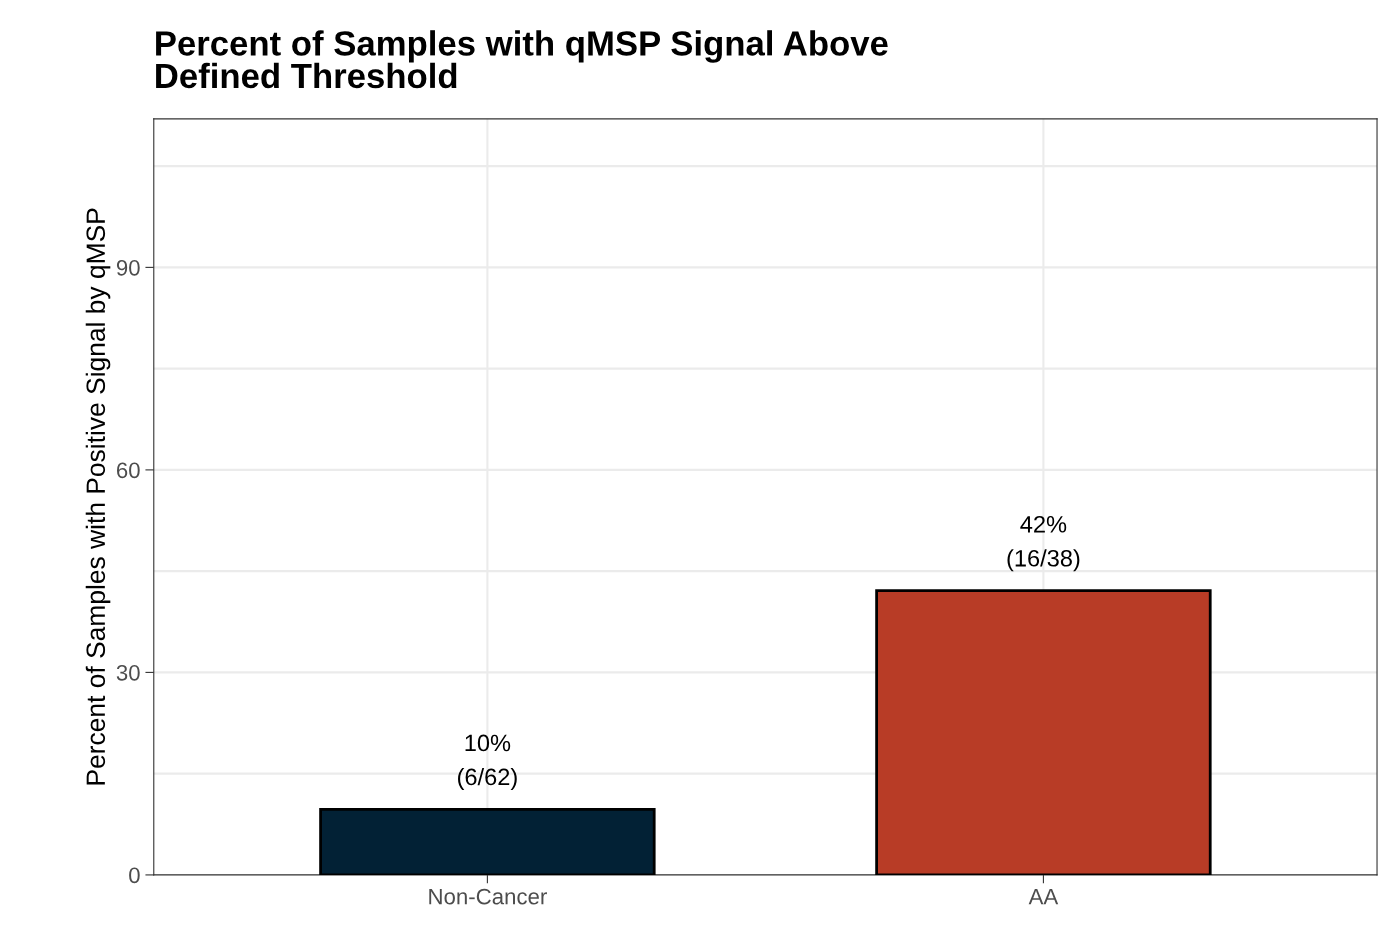 The height and width of the screenshot is (951, 1398). Describe the element at coordinates (128, 672) in the screenshot. I see `y-tick-label: 30` at that location.